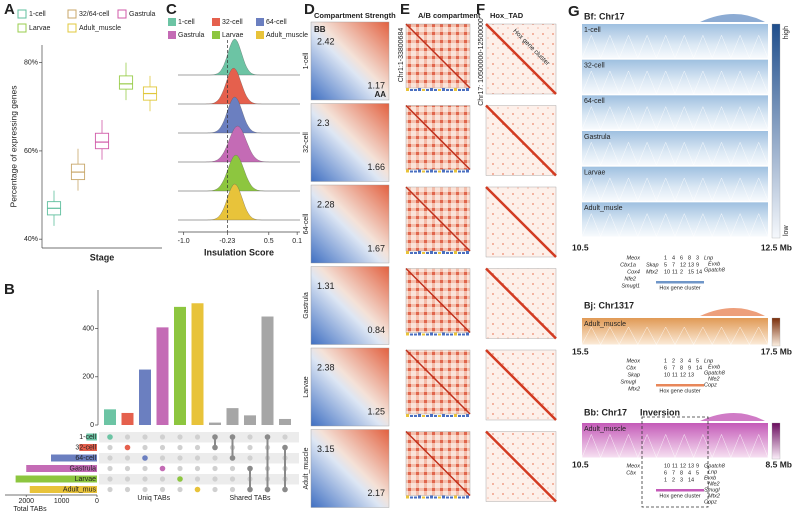 The width and height of the screenshot is (793, 511). I want to click on hox-label: 2, so click(673, 480).